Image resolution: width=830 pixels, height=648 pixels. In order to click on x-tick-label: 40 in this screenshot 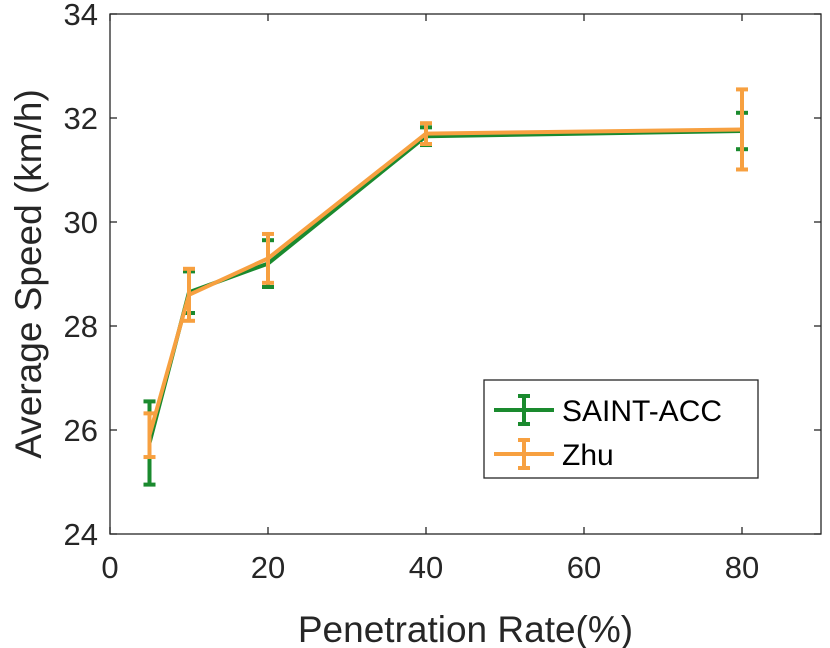, I will do `click(426, 567)`.